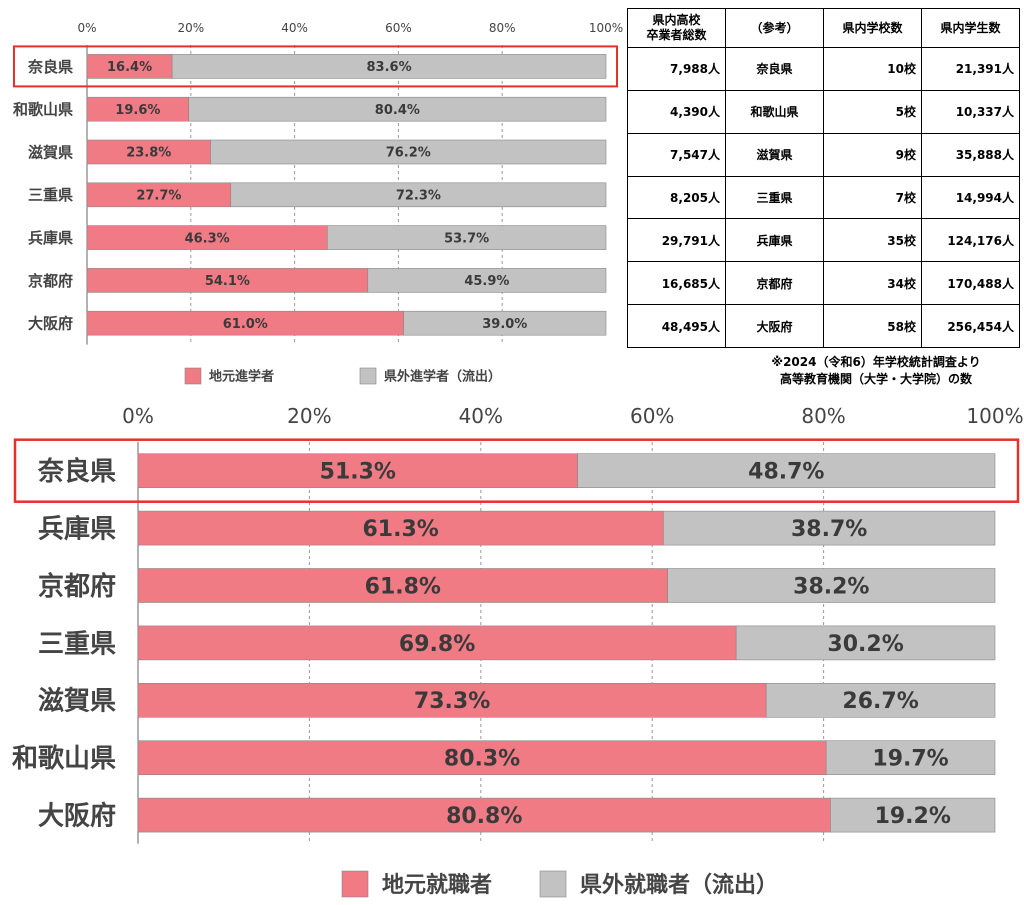  What do you see at coordinates (970, 28) in the screenshot?
I see `header-student-count: 県内学生数` at bounding box center [970, 28].